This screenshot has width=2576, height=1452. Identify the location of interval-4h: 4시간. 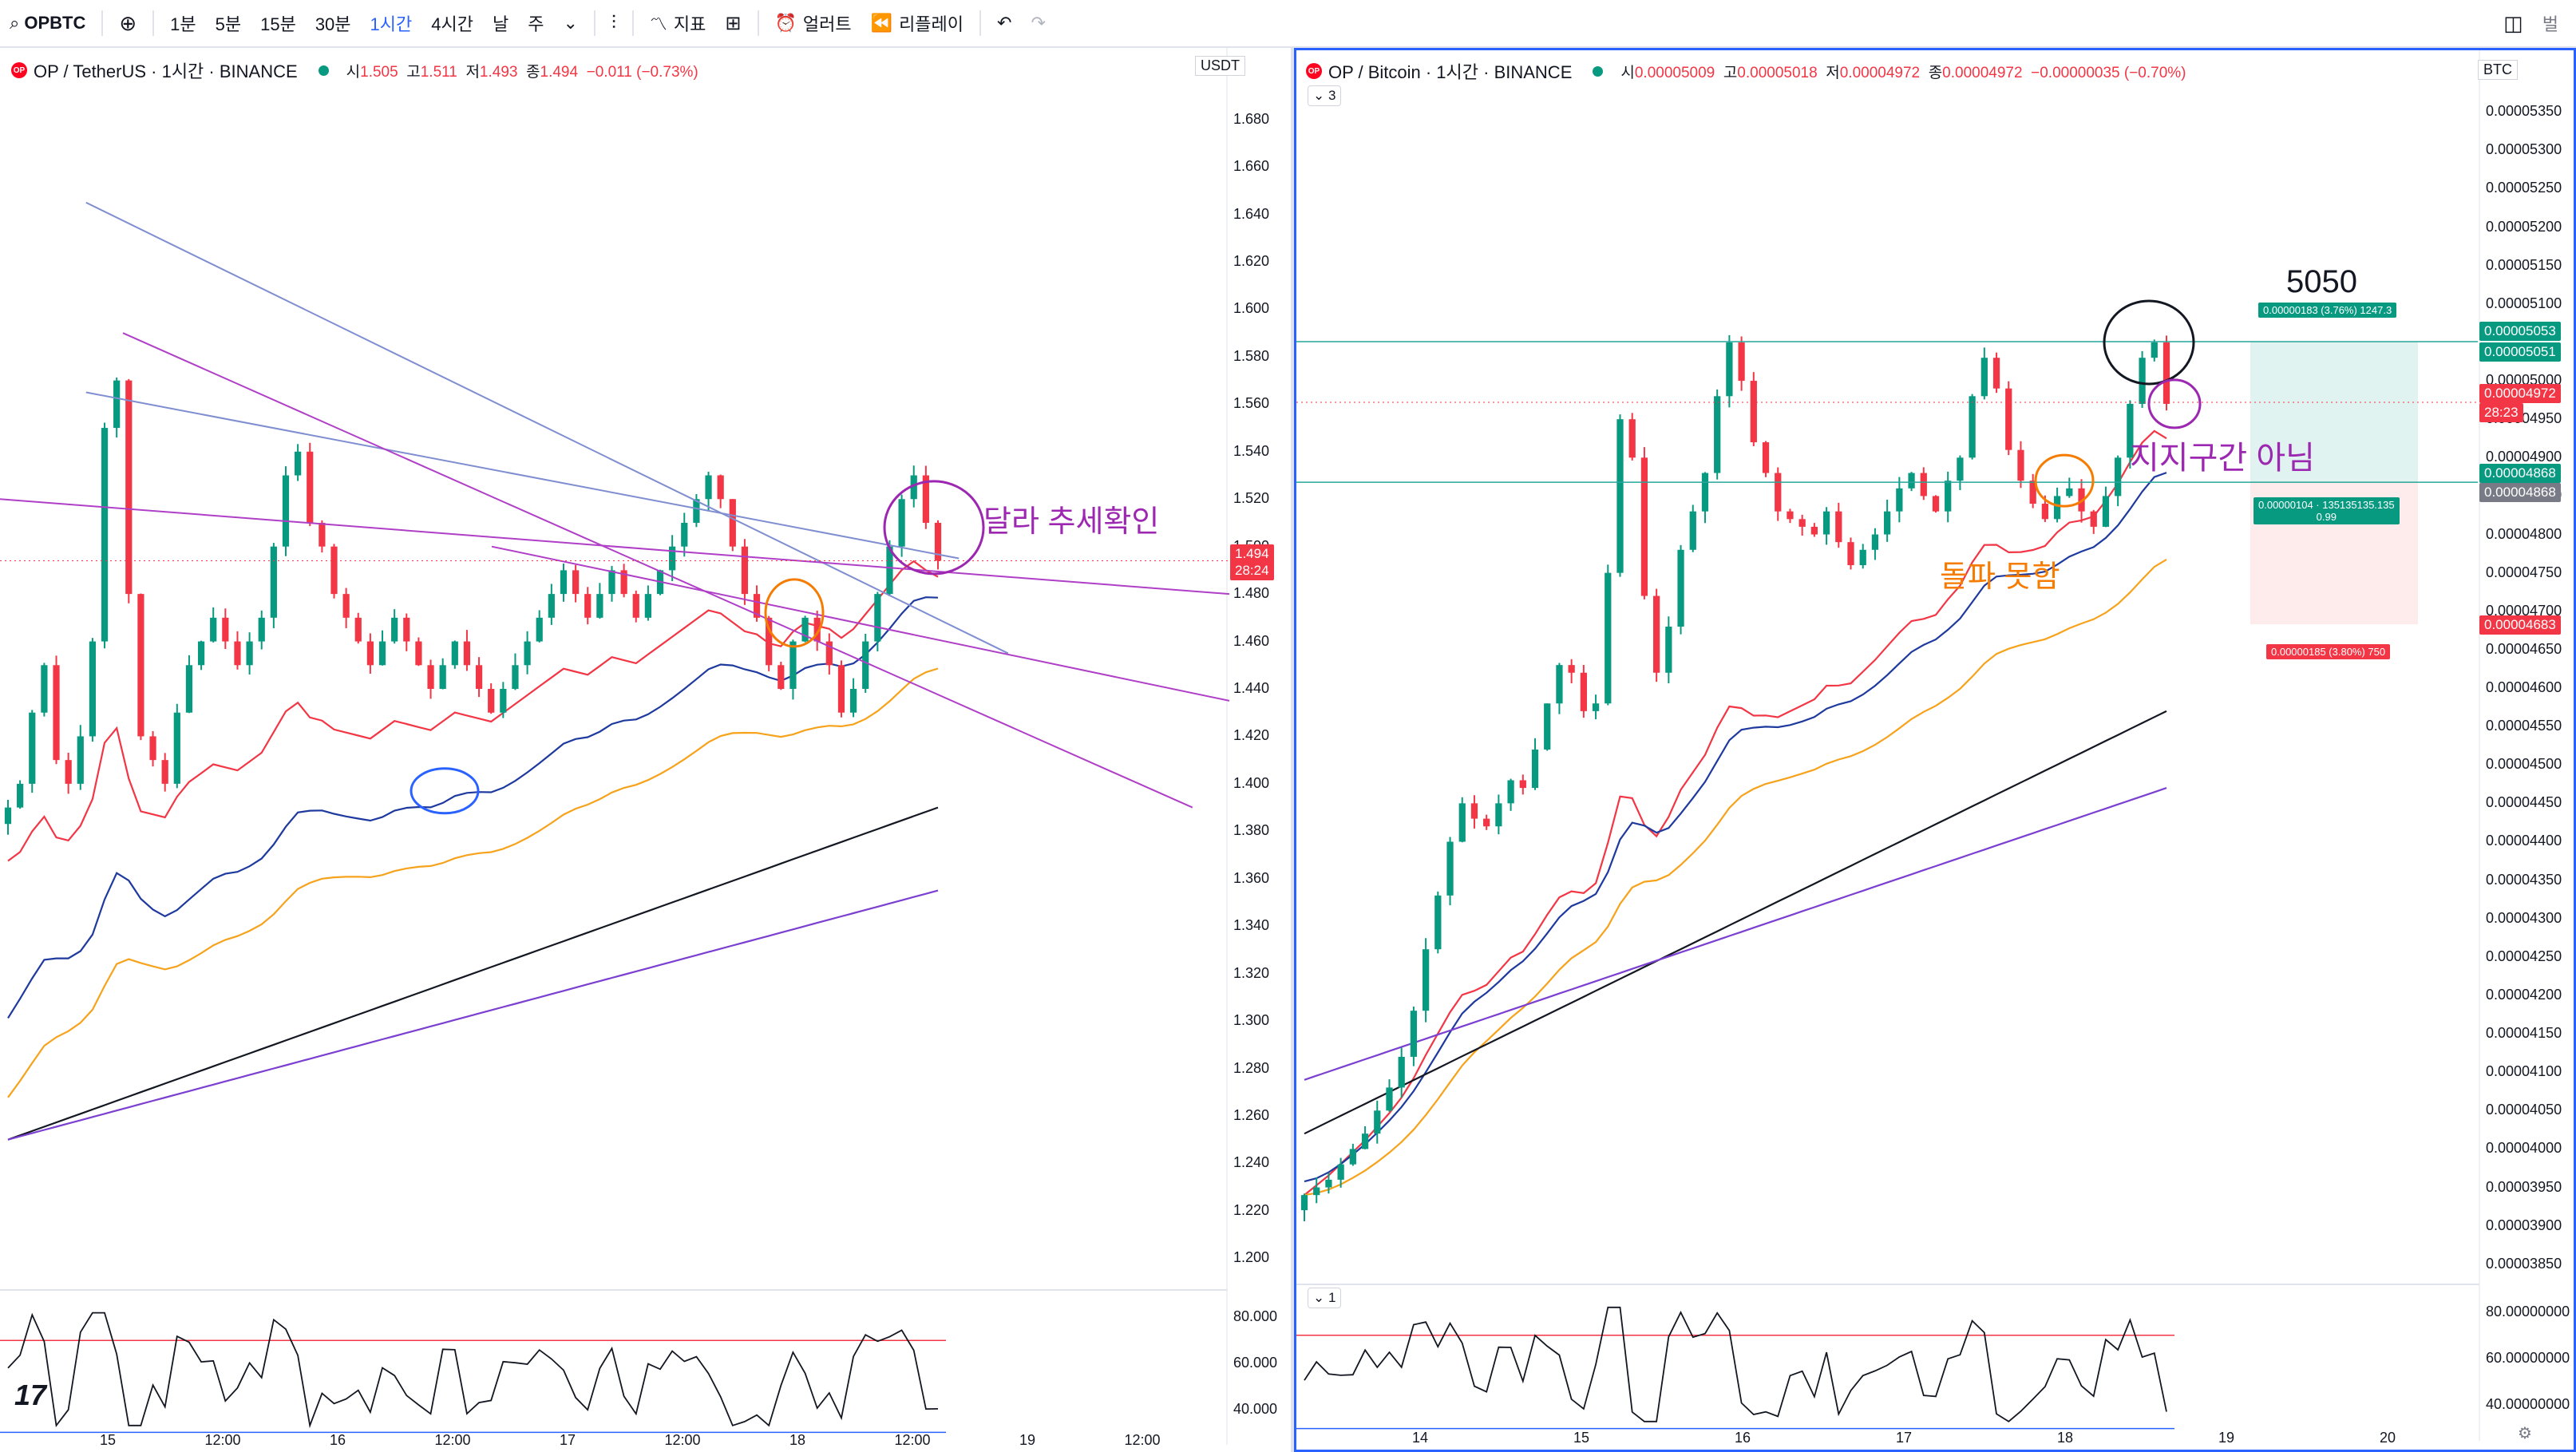
(452, 24).